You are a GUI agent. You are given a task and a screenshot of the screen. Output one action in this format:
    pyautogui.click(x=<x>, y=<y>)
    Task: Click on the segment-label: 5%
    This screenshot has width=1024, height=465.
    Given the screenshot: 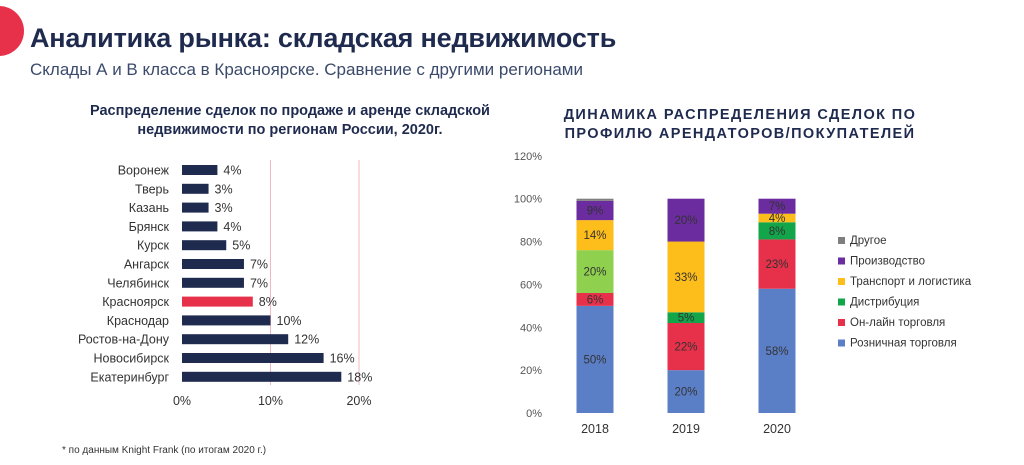 What is the action you would take?
    pyautogui.click(x=686, y=319)
    